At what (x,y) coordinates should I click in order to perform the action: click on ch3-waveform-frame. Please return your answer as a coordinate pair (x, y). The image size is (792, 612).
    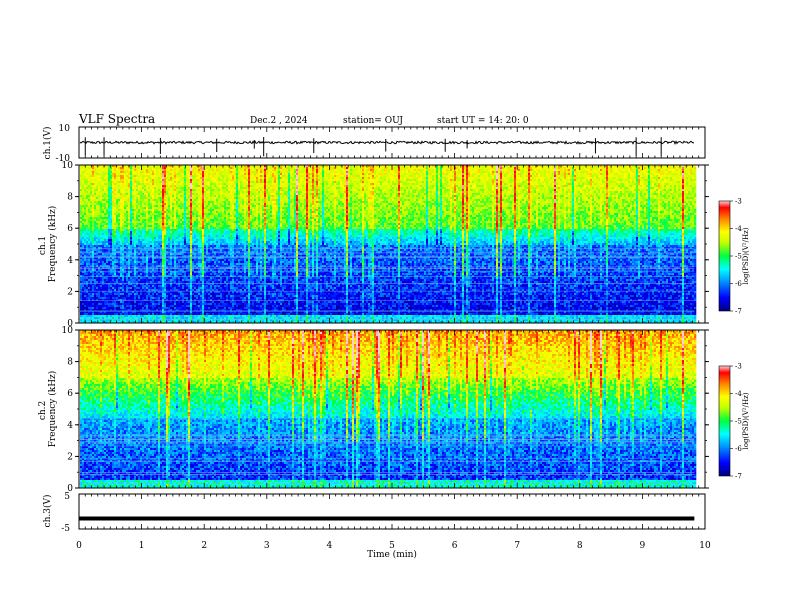
    Looking at the image, I should click on (392, 511).